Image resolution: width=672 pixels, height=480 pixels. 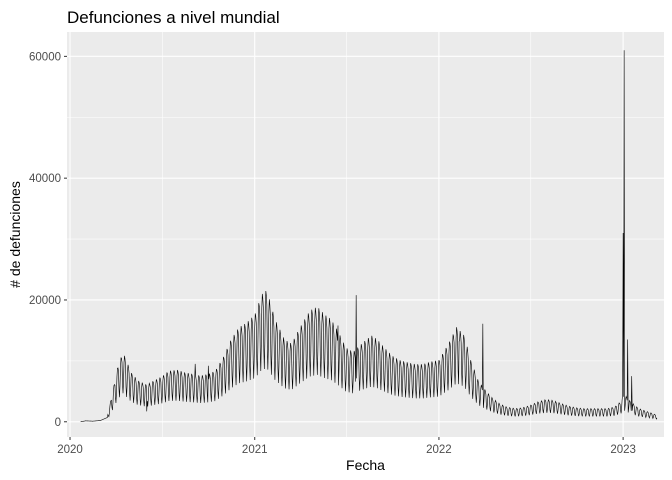 What do you see at coordinates (45, 179) in the screenshot?
I see `y-tick-label: 40000` at bounding box center [45, 179].